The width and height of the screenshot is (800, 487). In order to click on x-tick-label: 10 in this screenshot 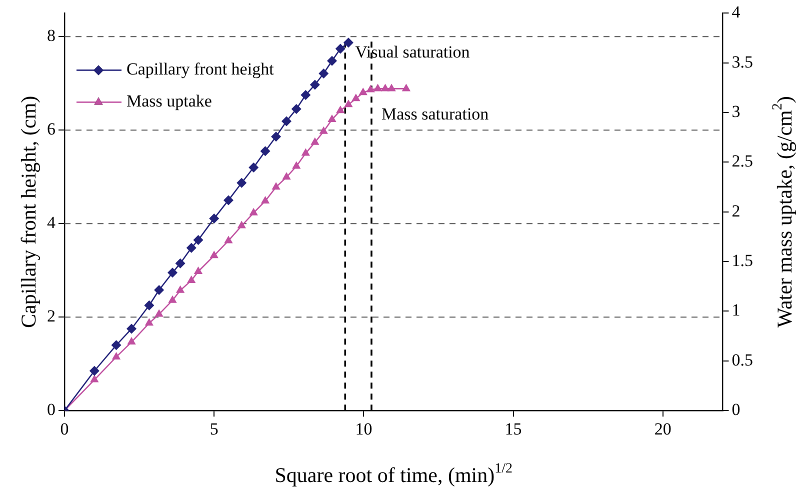, I will do `click(363, 428)`.